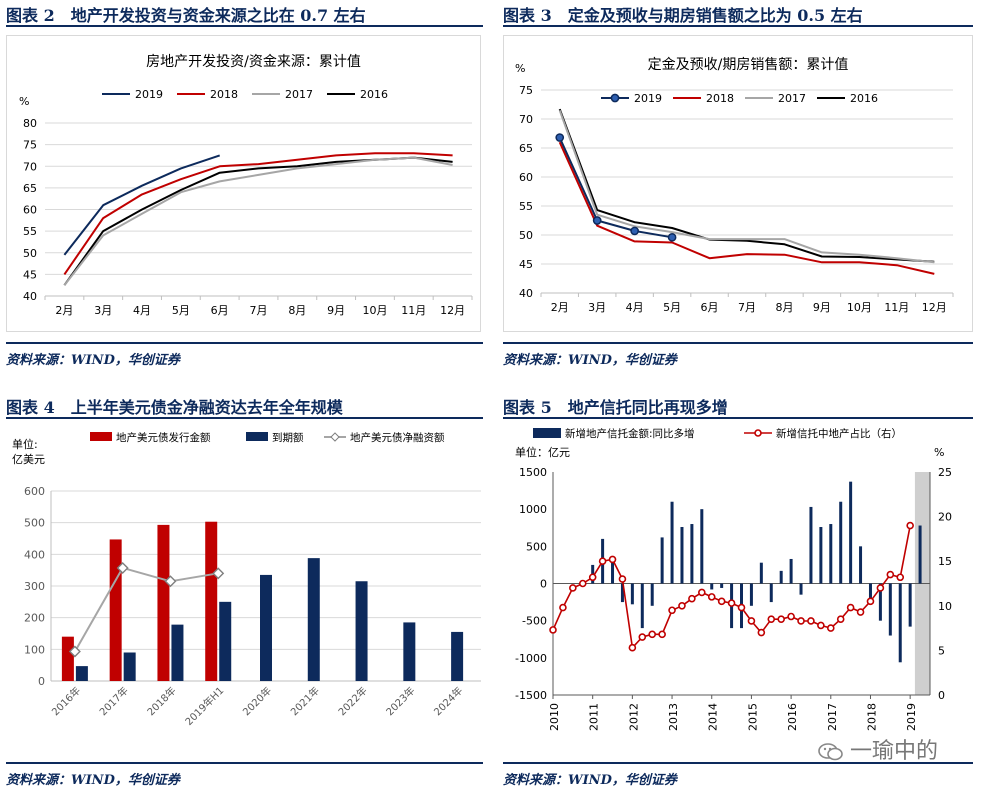  What do you see at coordinates (30, 231) in the screenshot?
I see `y-tick-label: 55` at bounding box center [30, 231].